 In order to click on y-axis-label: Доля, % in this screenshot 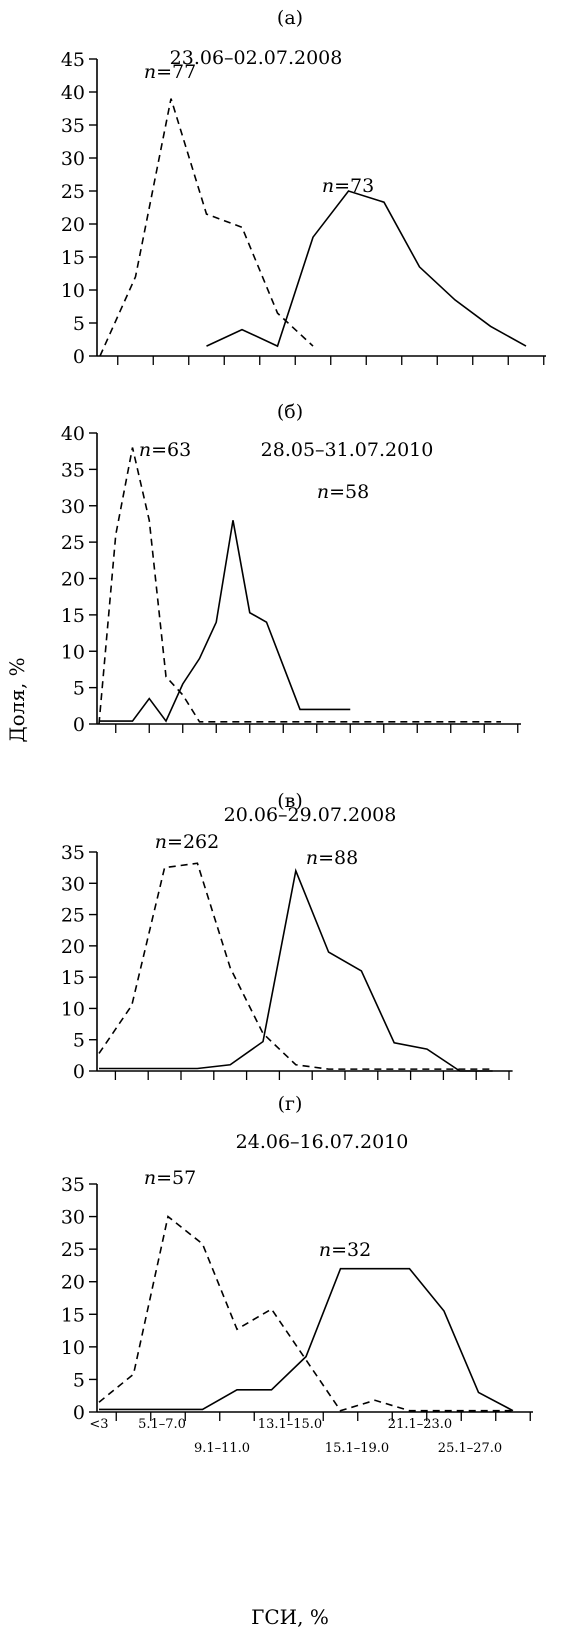, I will do `click(17, 699)`.